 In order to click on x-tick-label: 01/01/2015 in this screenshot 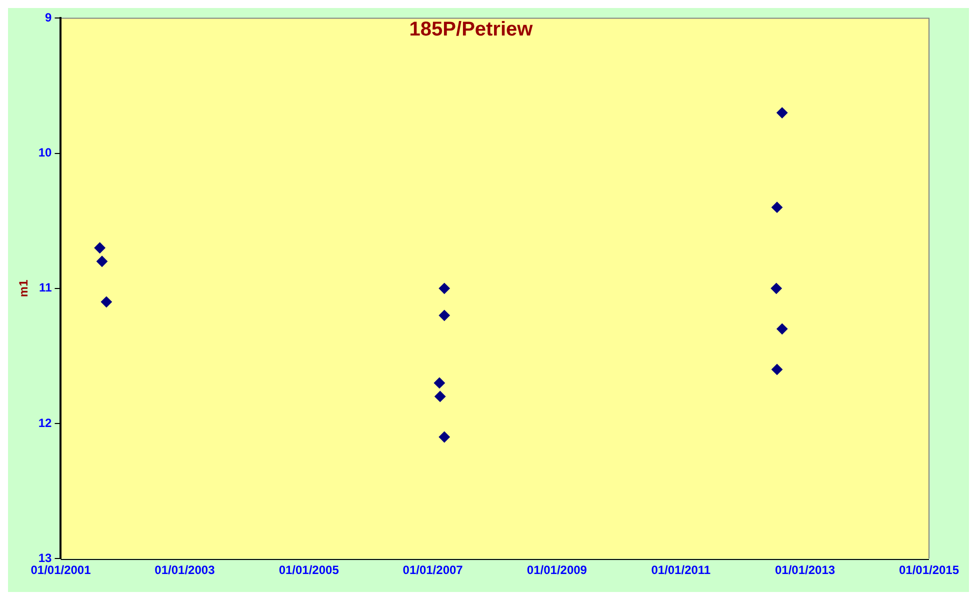, I will do `click(929, 570)`.